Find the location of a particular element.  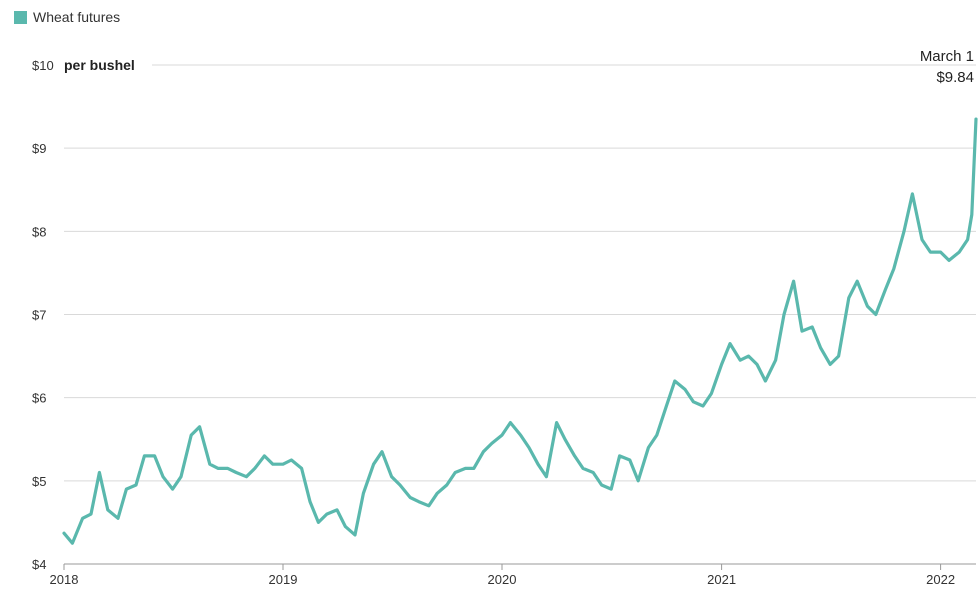

y-tick-label: $7 is located at coordinates (39, 315).